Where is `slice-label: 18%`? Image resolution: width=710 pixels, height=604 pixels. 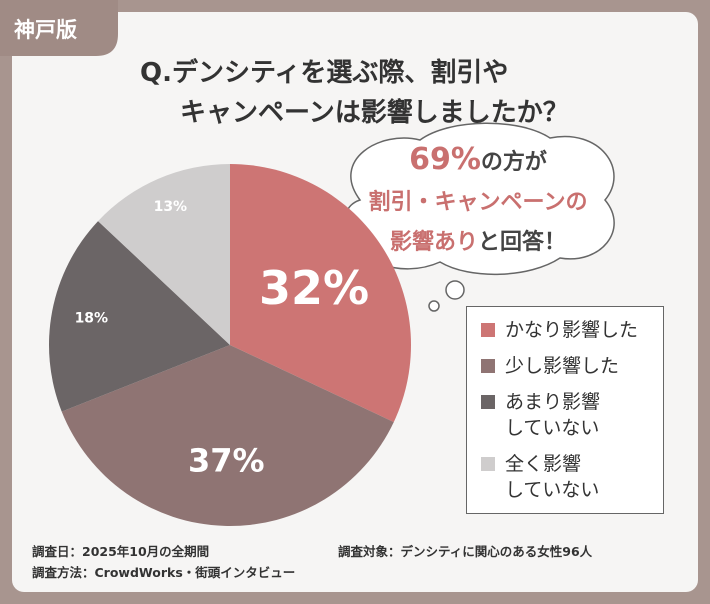 slice-label: 18% is located at coordinates (92, 319).